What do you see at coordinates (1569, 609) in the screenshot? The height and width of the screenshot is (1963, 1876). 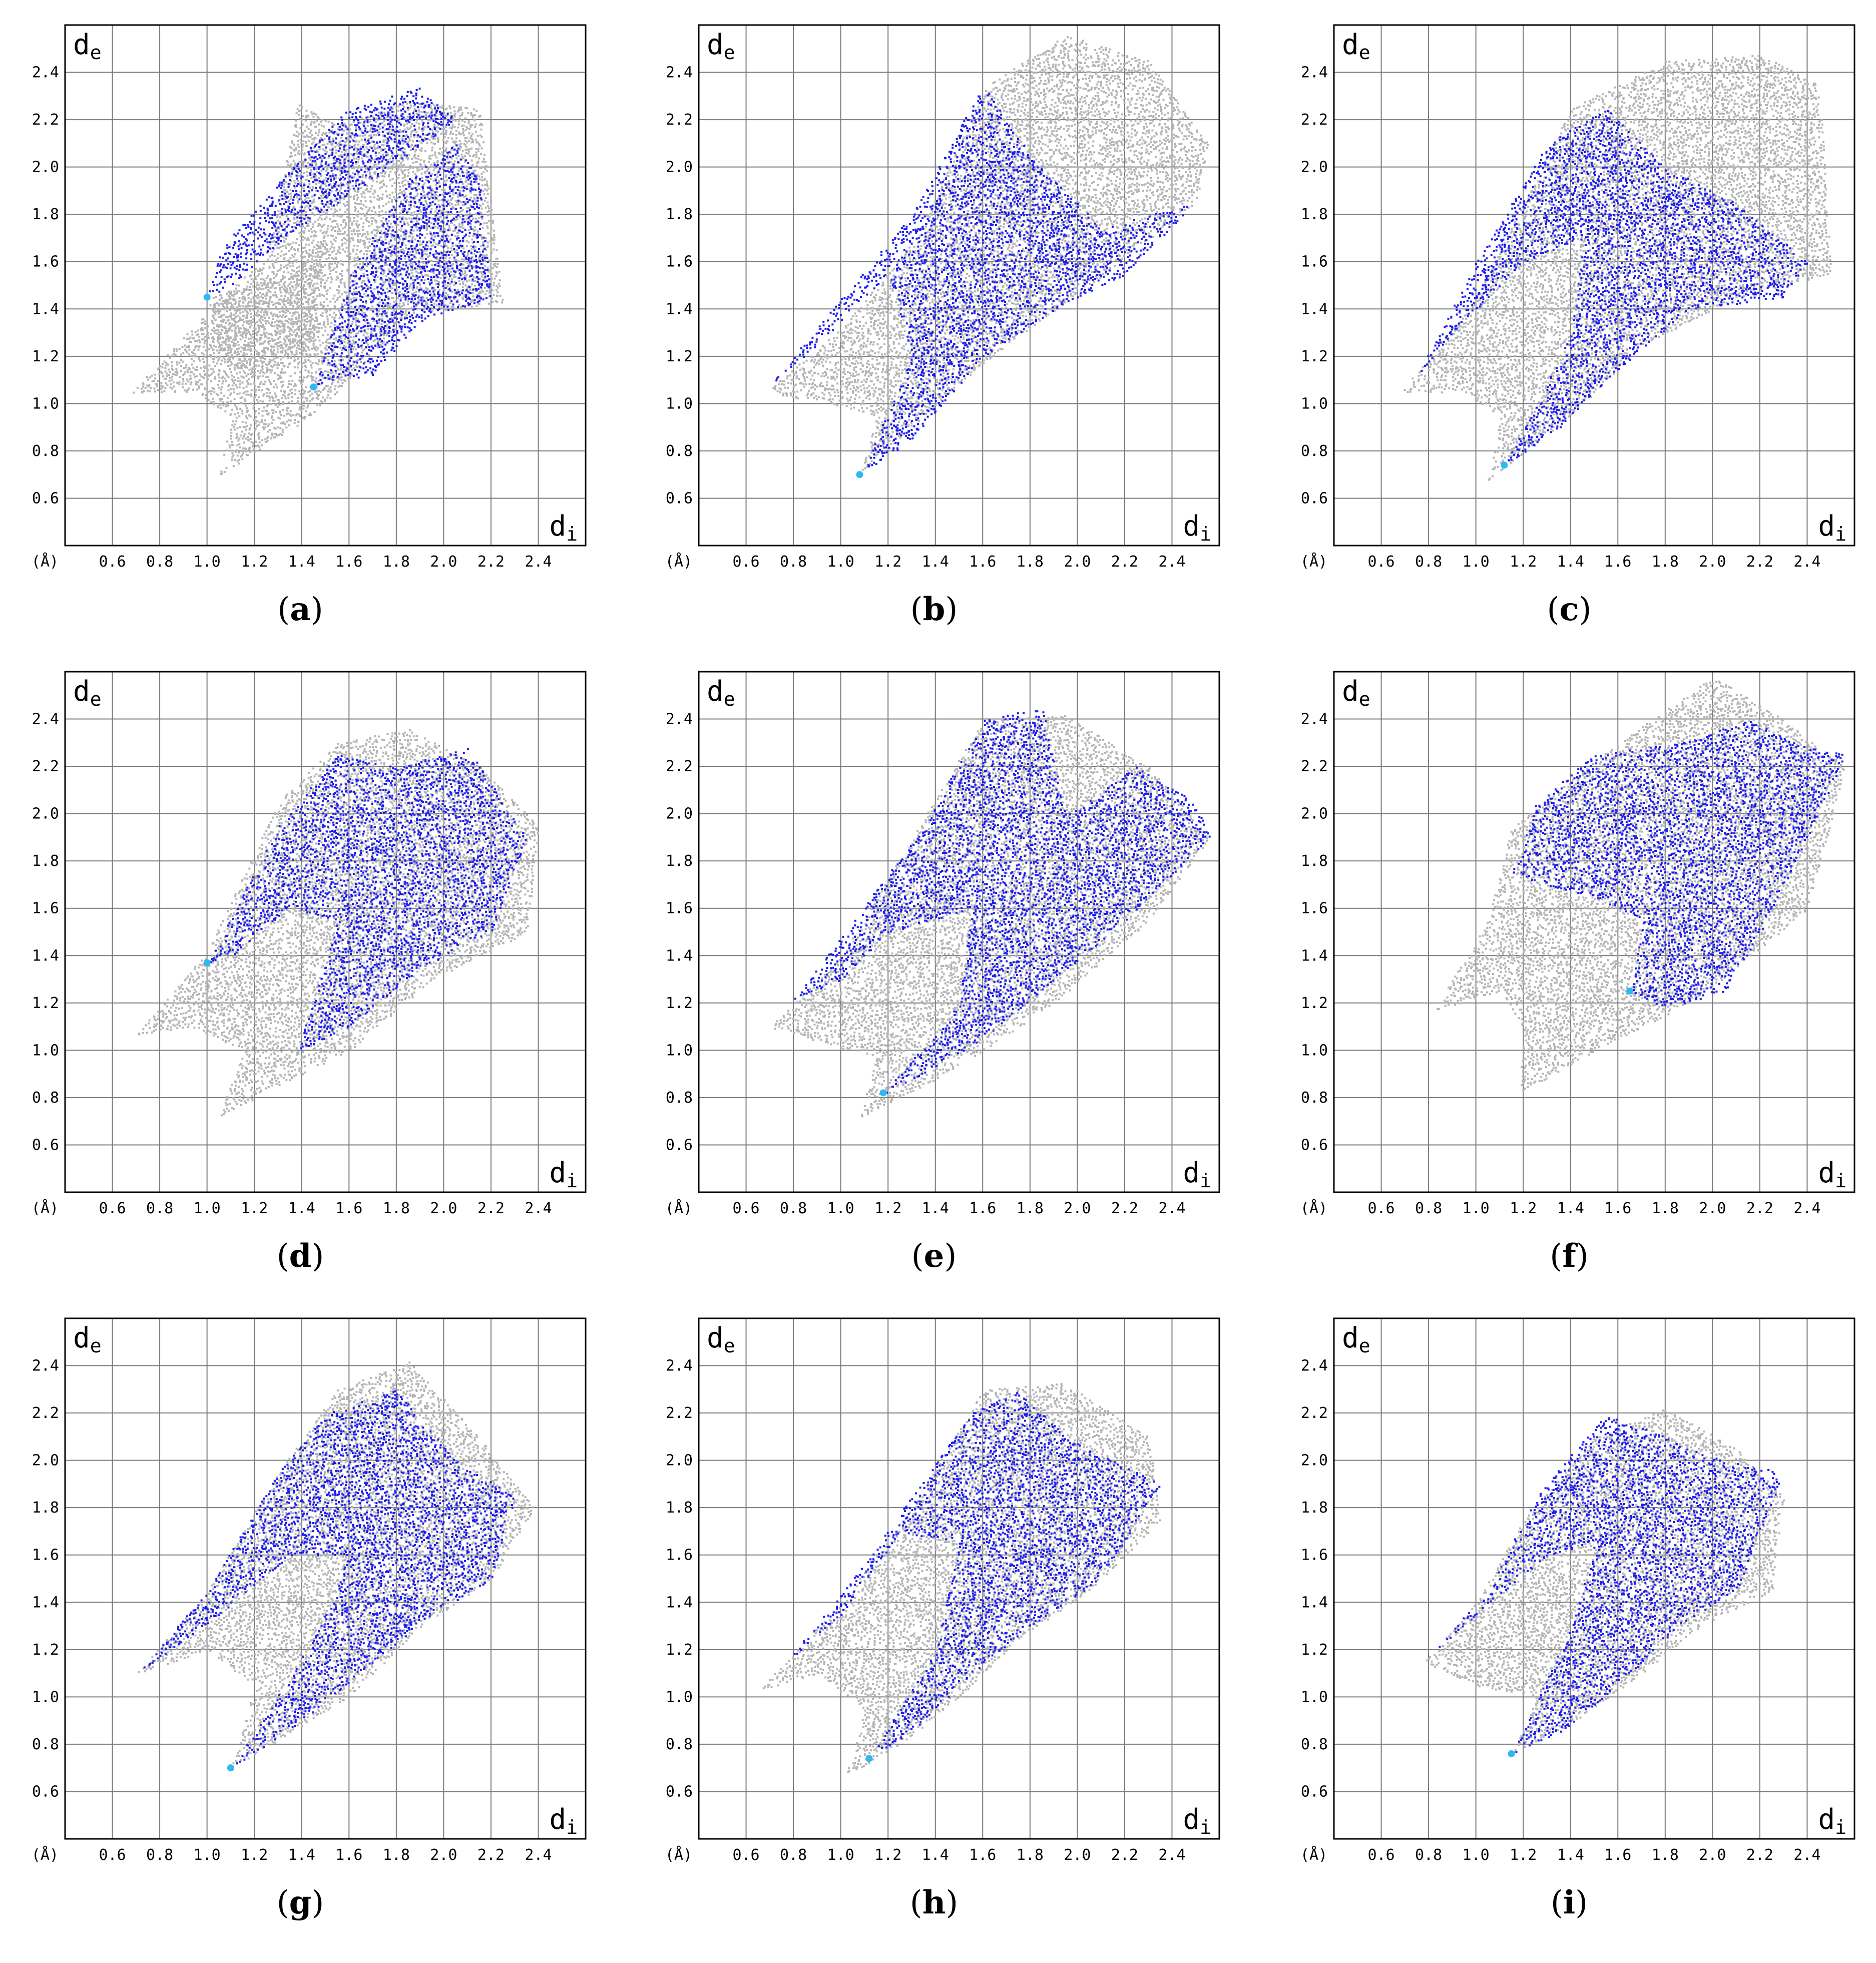 I see `panel-caption: (c)` at bounding box center [1569, 609].